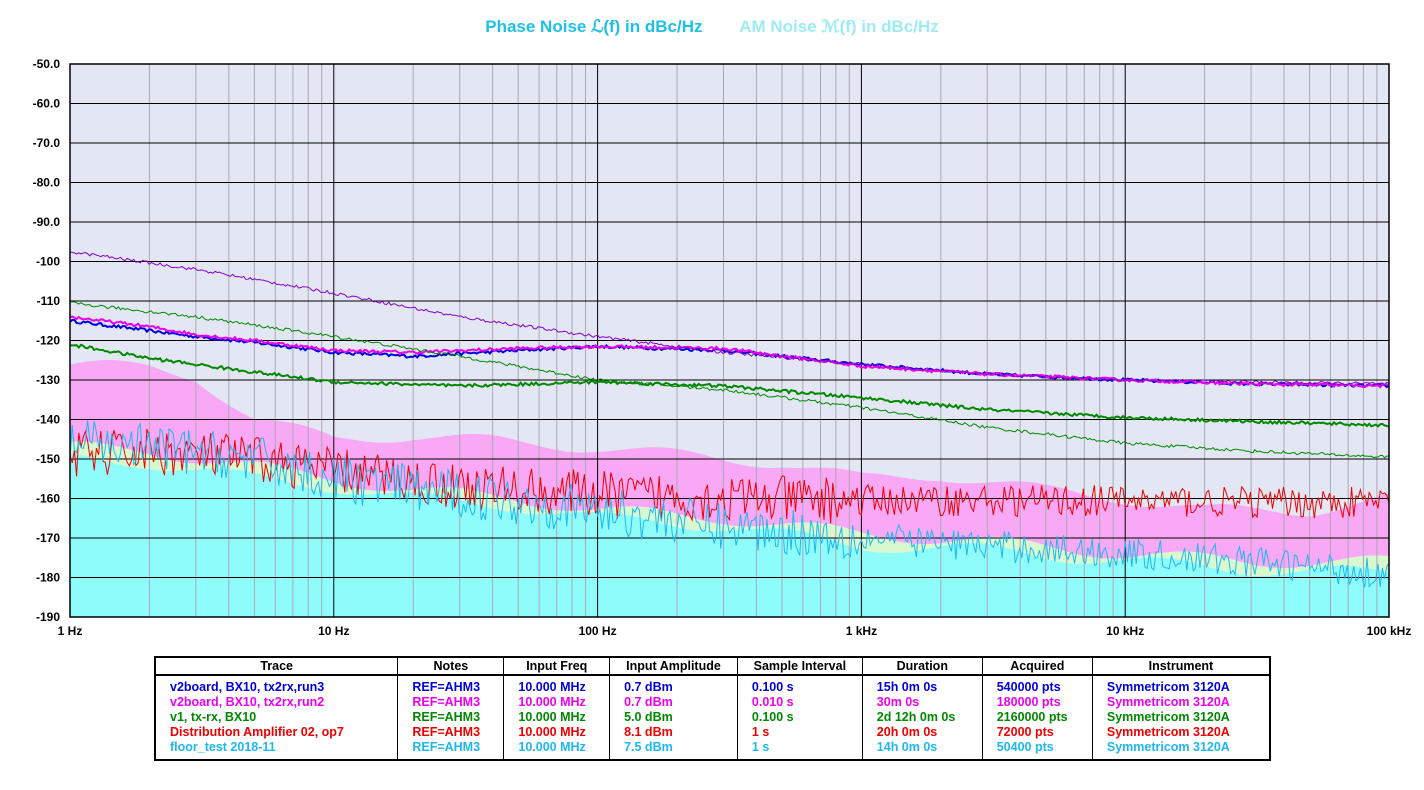 This screenshot has height=790, width=1424. What do you see at coordinates (1037, 666) in the screenshot?
I see `legend-header-acquired: Acquired` at bounding box center [1037, 666].